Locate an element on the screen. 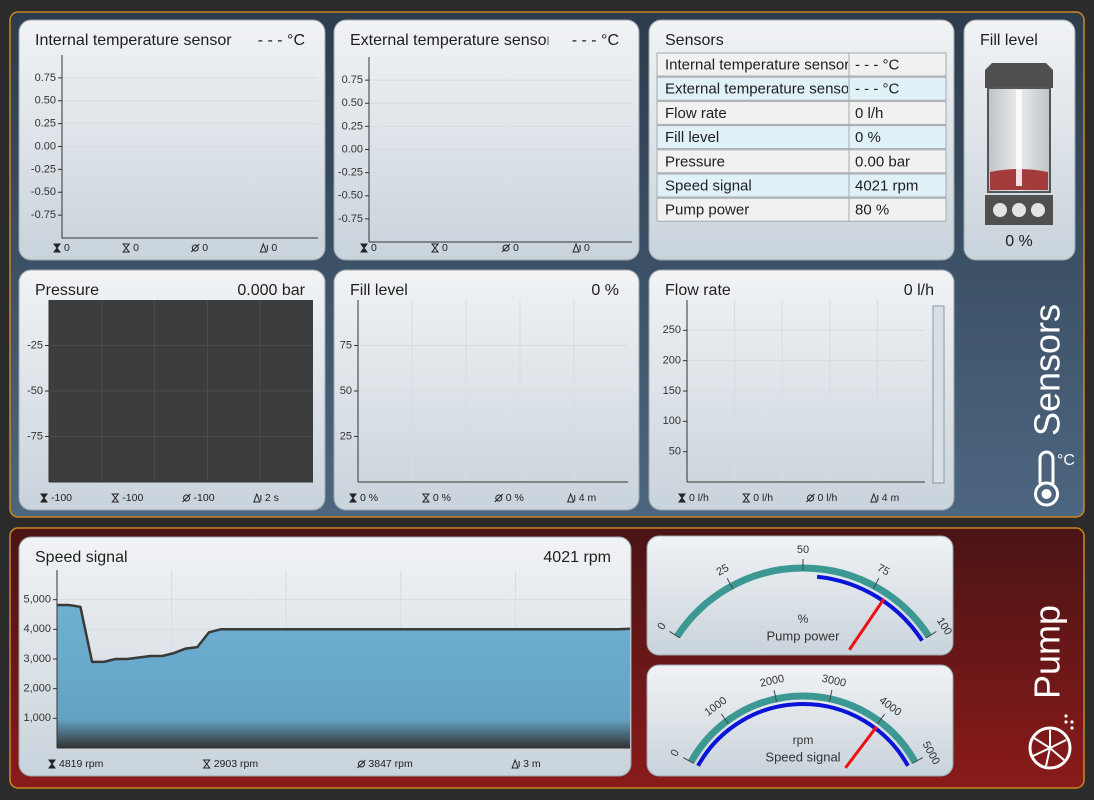 The height and width of the screenshot is (800, 1094). footer-stat: 3847 rpm is located at coordinates (390, 764).